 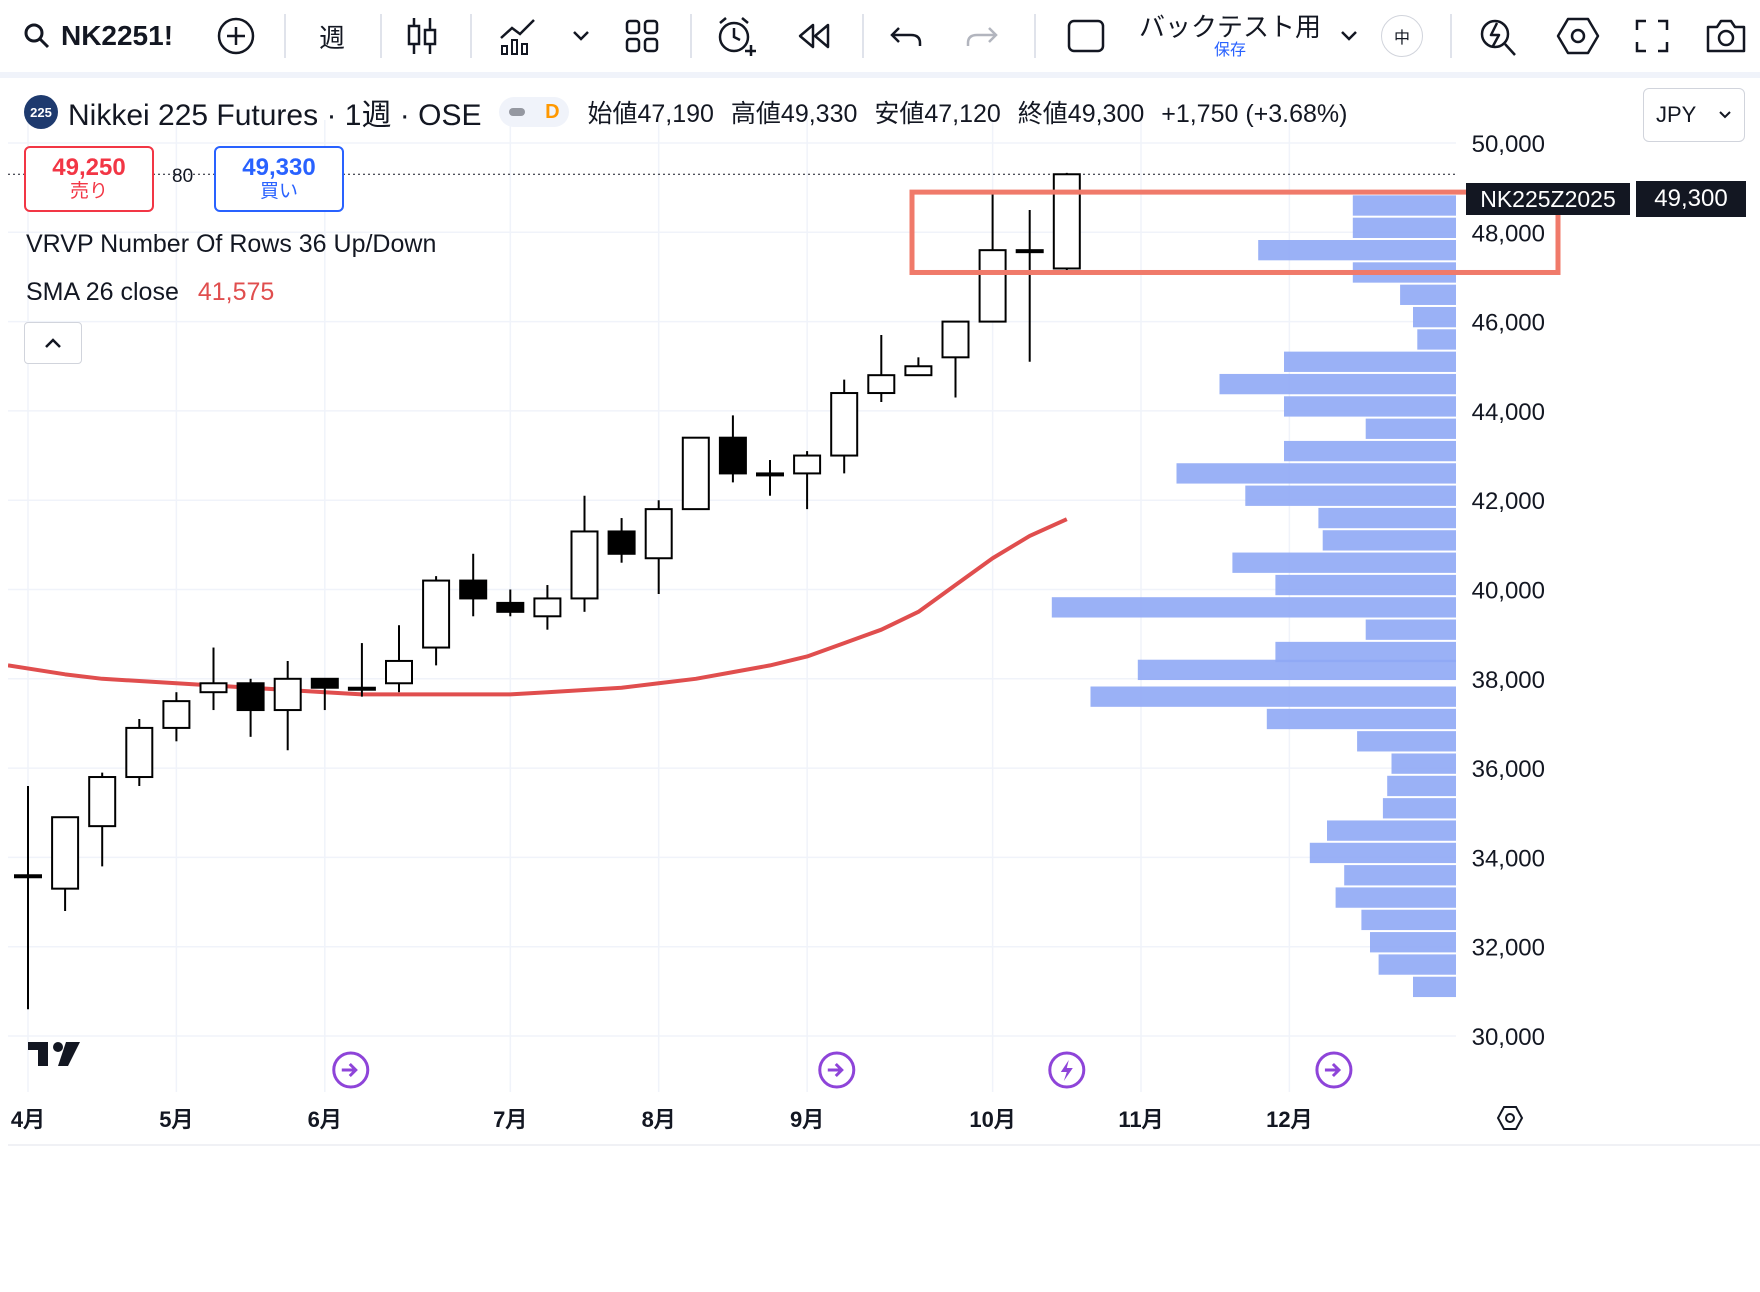 I want to click on chevron-down-icon, so click(x=581, y=36).